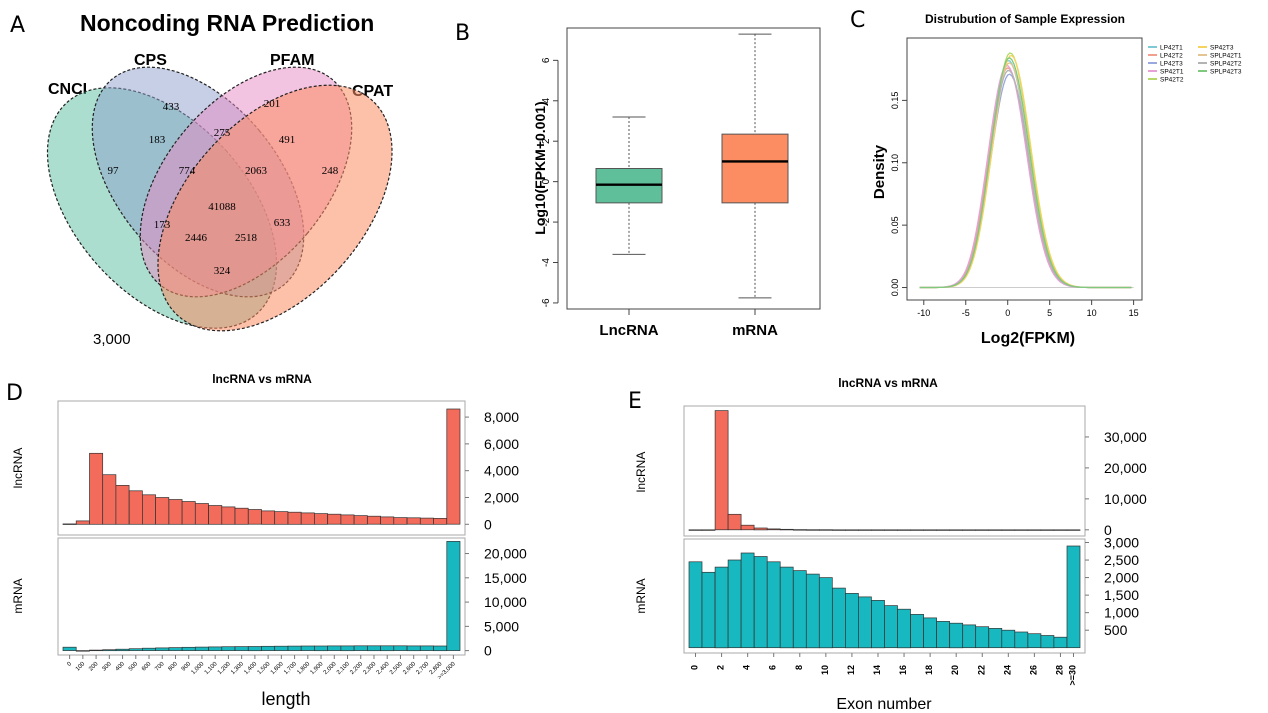  What do you see at coordinates (695, 667) in the screenshot?
I see `exon-histogram-x-tick-label: 0` at bounding box center [695, 667].